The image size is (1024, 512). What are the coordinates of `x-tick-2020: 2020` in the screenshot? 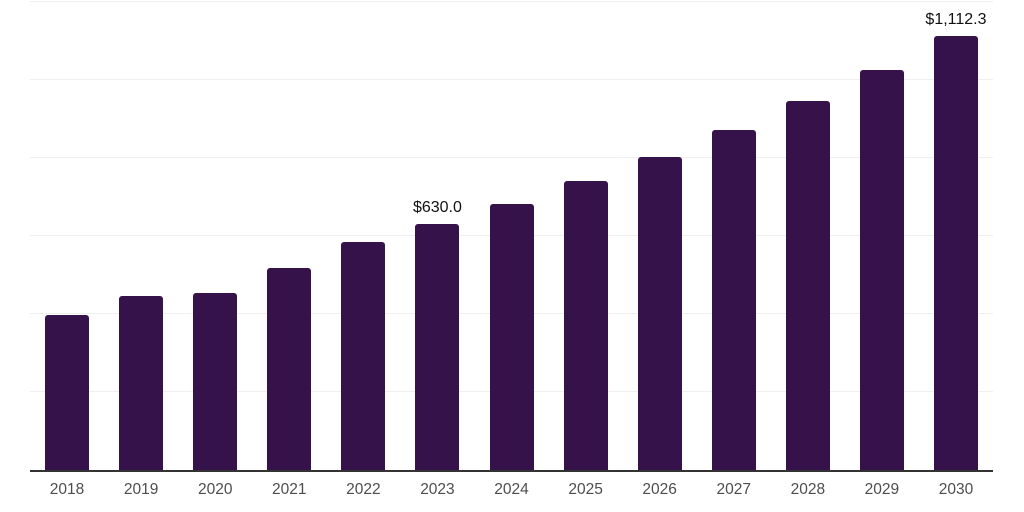 It's located at (215, 489).